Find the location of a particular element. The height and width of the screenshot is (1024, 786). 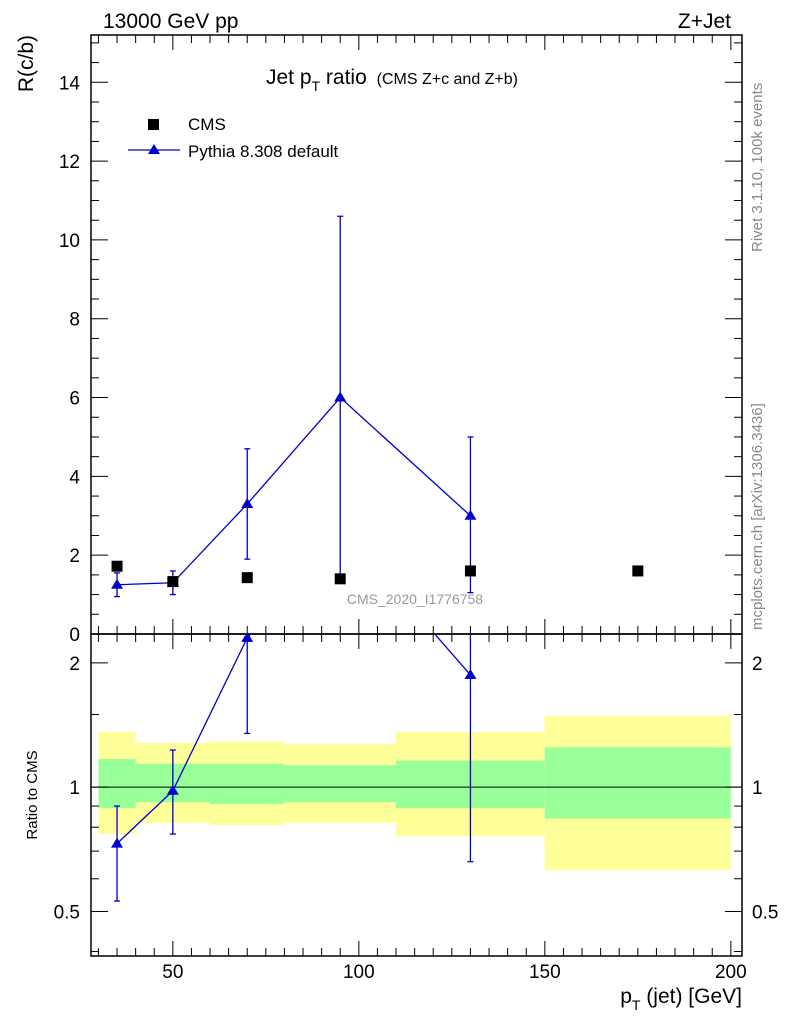

y-tick-label-right: 0.5 is located at coordinates (765, 912).